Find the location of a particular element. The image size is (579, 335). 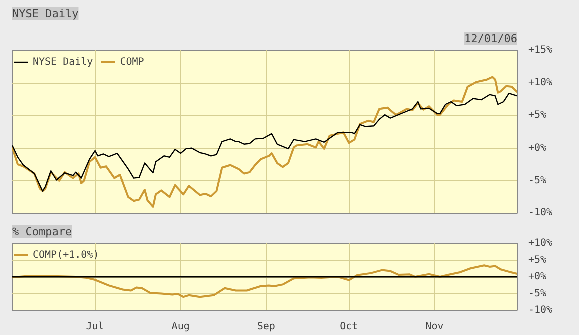

chart-title: % Compare is located at coordinates (42, 232).